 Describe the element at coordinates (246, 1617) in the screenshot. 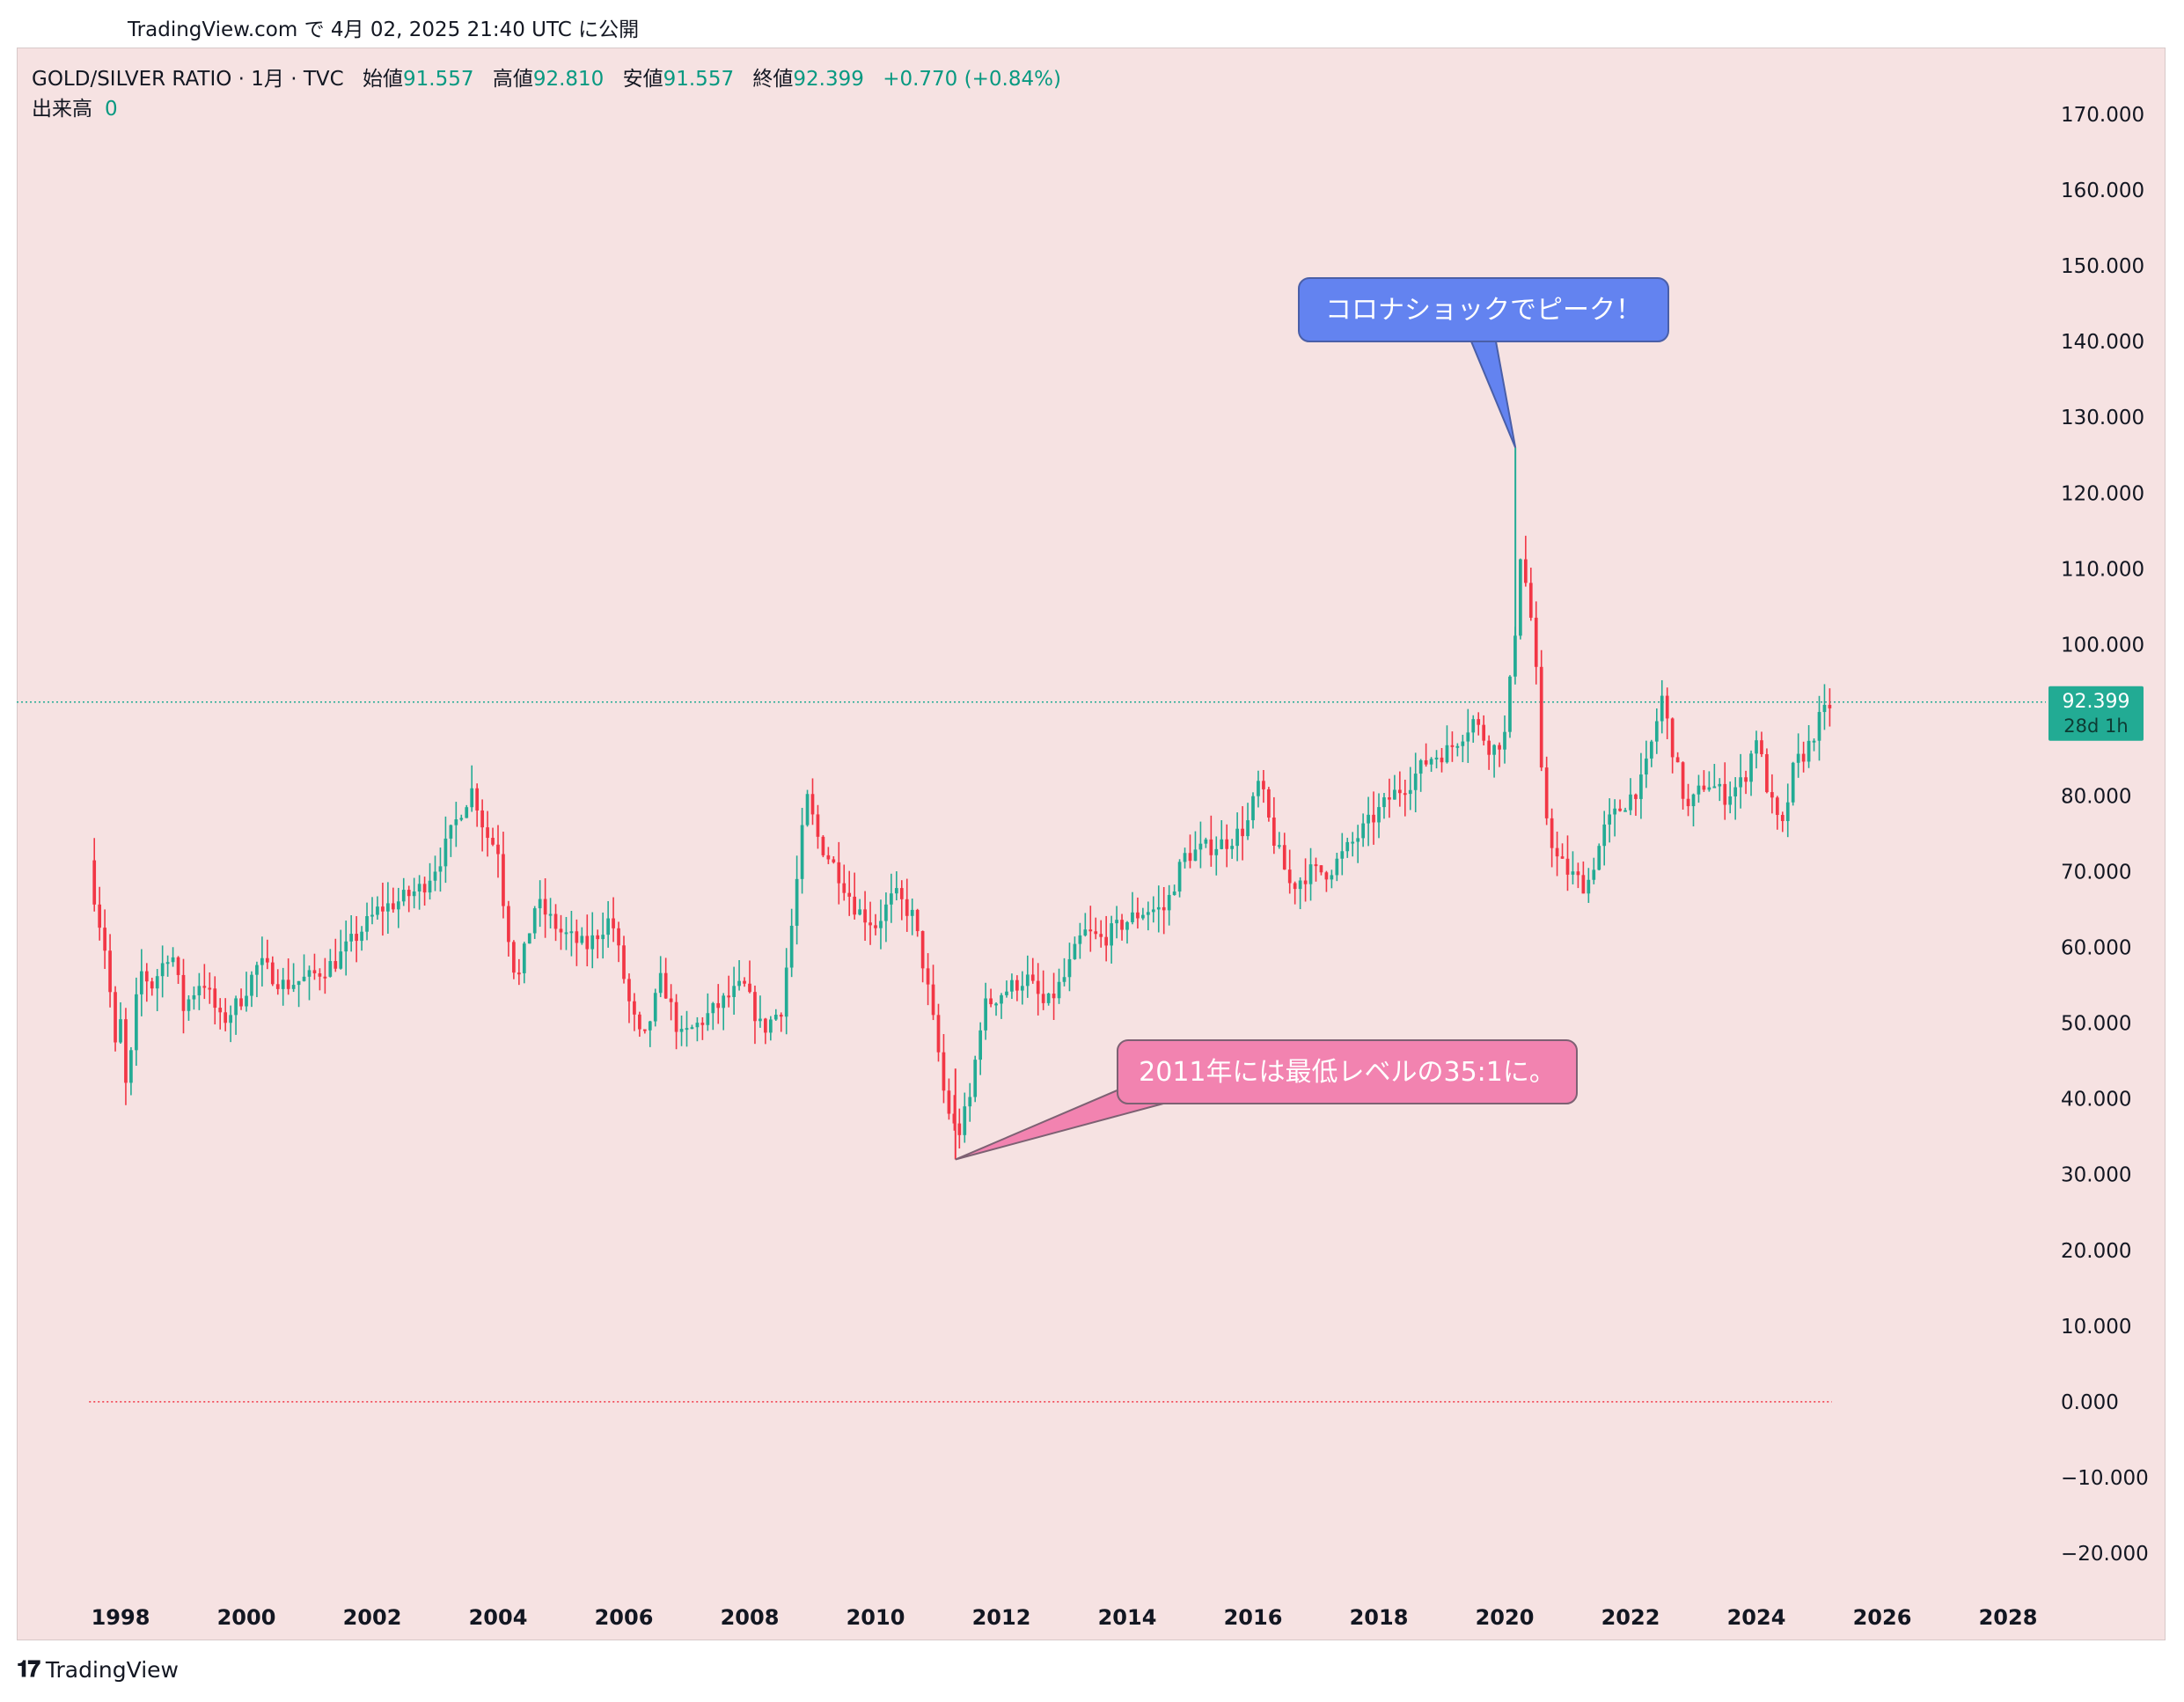

I see `x-tick-label: 2000` at that location.